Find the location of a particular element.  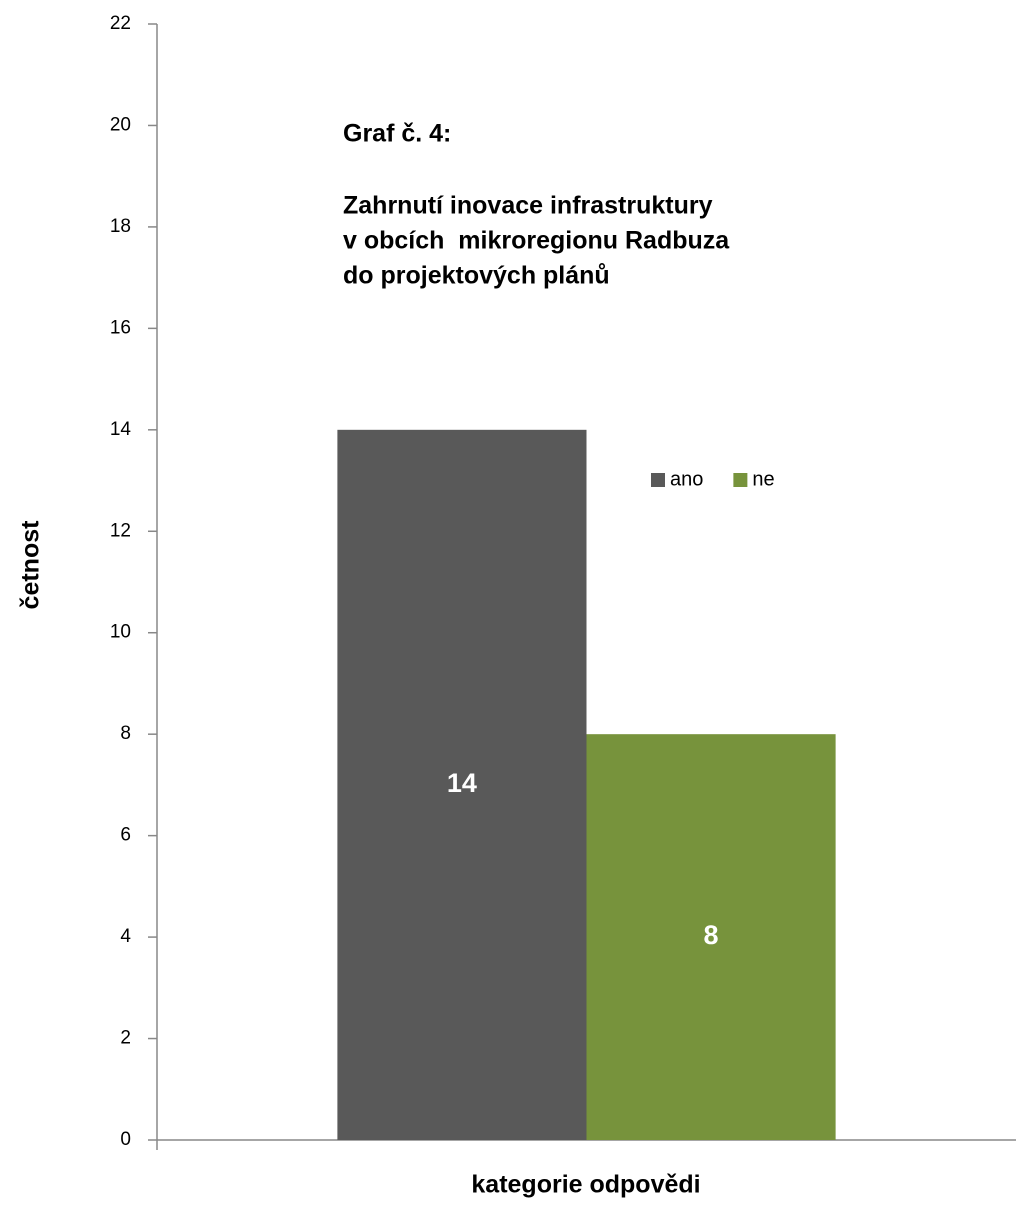

y-tick-label: 18 is located at coordinates (120, 226).